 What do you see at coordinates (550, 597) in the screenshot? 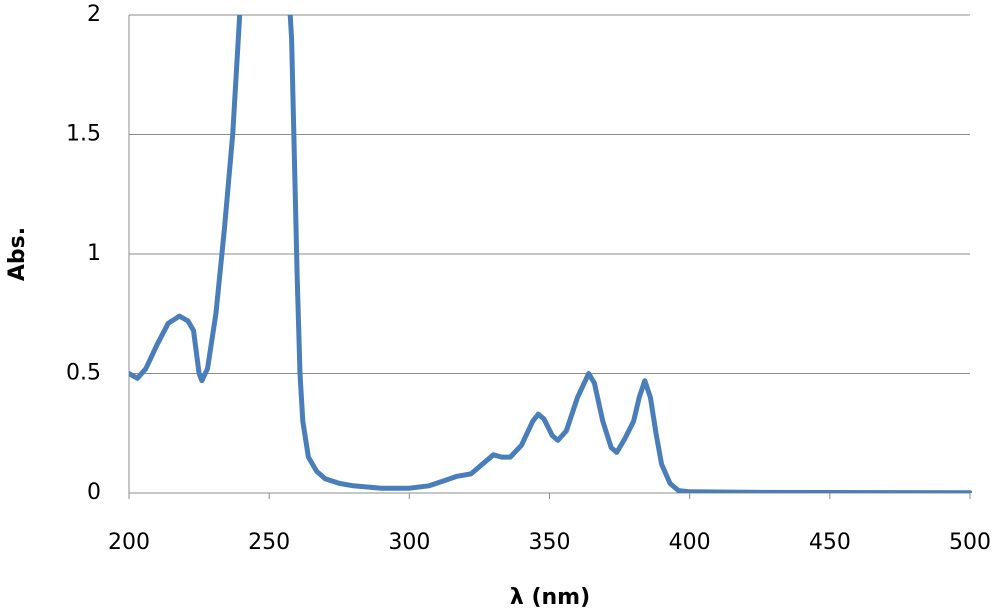
I see `x-axis-label: λ (nm)` at bounding box center [550, 597].